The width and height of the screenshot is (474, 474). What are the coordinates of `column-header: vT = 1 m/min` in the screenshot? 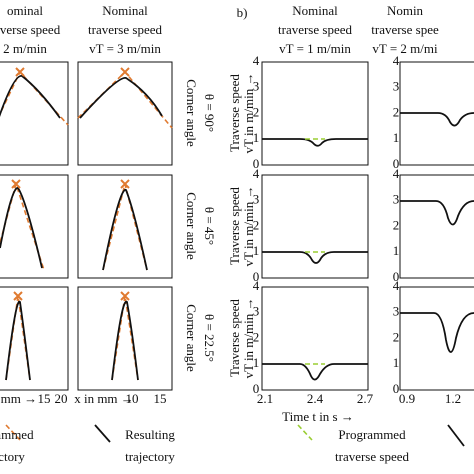 It's located at (315, 48).